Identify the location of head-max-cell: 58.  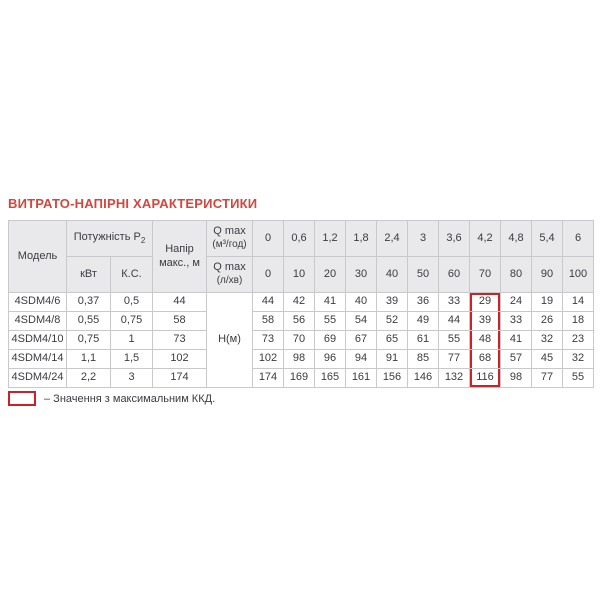
(179, 321).